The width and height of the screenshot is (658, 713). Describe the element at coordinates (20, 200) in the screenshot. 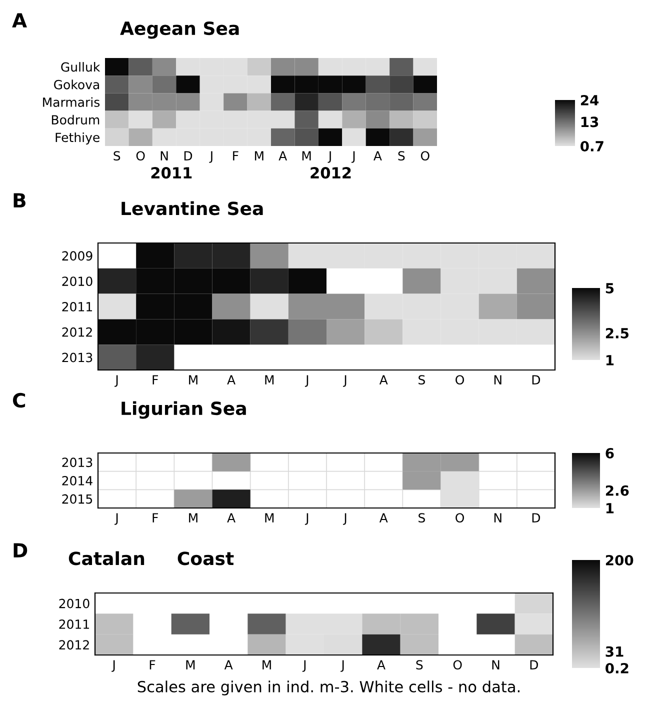

I see `text: B` at that location.